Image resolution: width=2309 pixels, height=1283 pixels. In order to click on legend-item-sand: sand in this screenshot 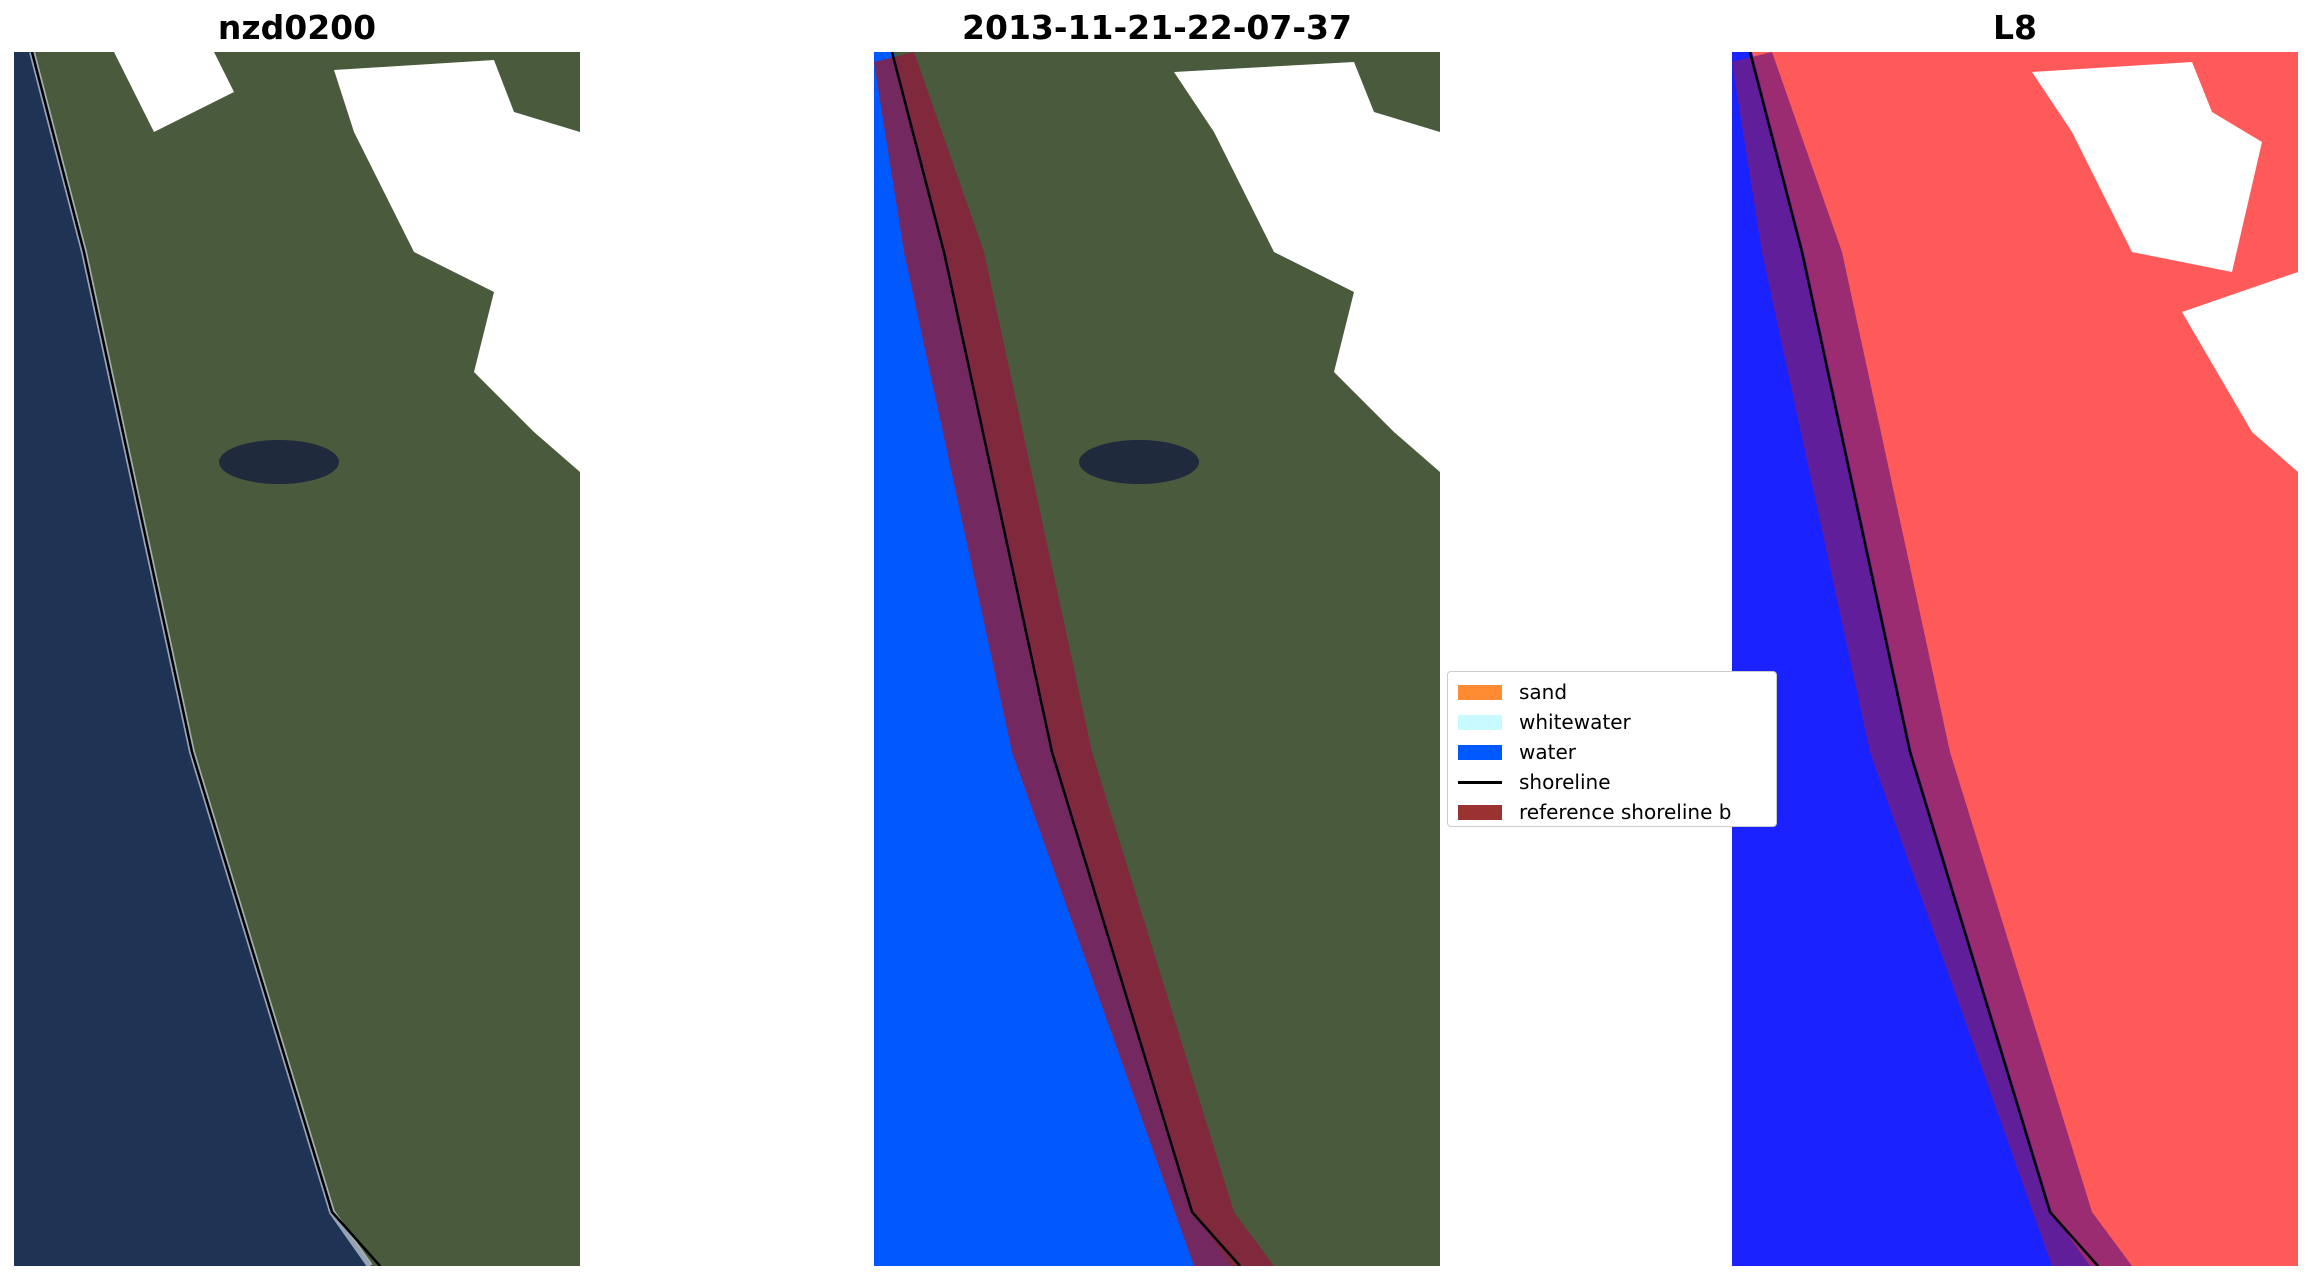, I will do `click(1512, 692)`.